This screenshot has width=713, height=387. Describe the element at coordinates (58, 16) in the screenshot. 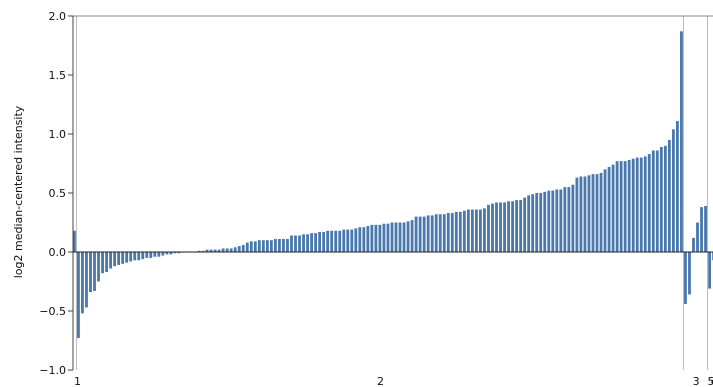

I see `y-tick-label: 2.0` at that location.